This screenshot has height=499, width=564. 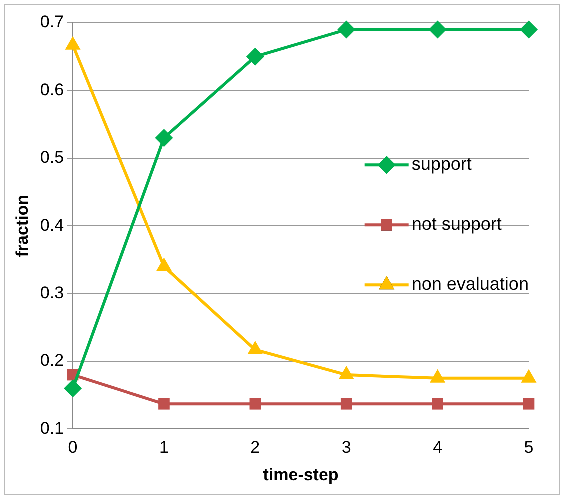 What do you see at coordinates (52, 292) in the screenshot?
I see `y-tick-label: 0.3` at bounding box center [52, 292].